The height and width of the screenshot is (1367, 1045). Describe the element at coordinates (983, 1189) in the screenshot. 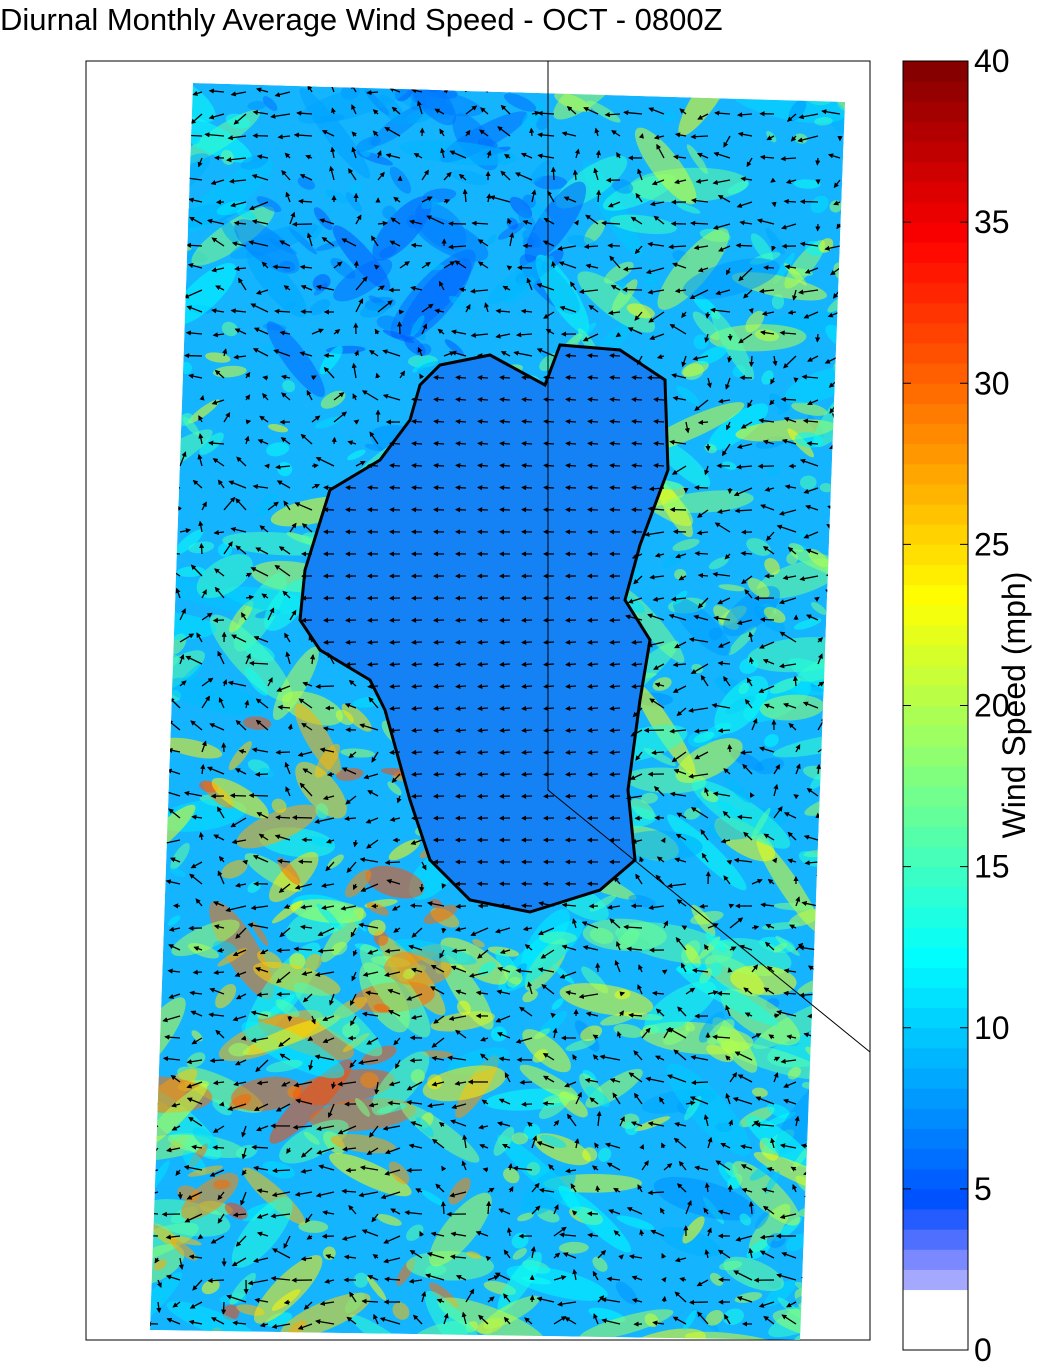

I see `colorbar-tick-label: 5` at that location.